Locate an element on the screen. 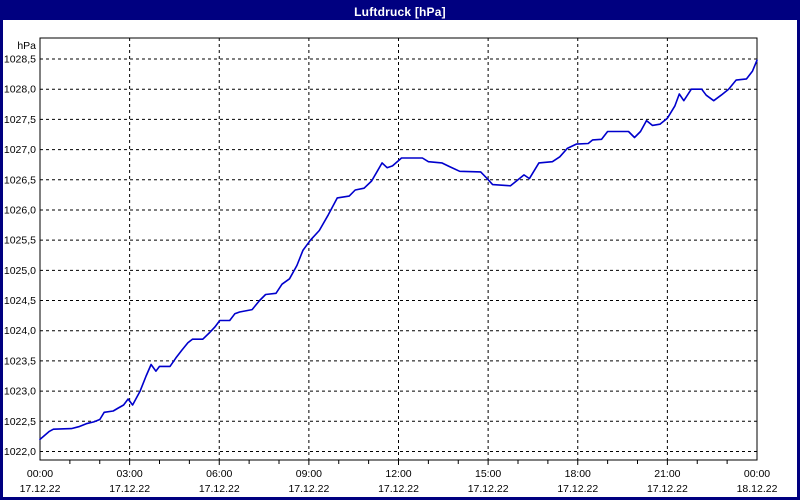 Image resolution: width=800 pixels, height=500 pixels. y-tick-label: 1026,5 is located at coordinates (20, 180).